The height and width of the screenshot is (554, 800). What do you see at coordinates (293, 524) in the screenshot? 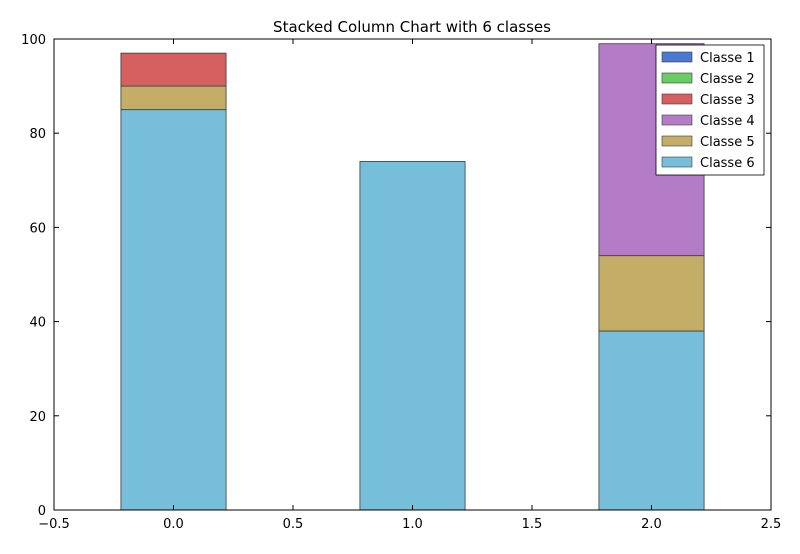
I see `x-tick-label: 0.5` at bounding box center [293, 524].